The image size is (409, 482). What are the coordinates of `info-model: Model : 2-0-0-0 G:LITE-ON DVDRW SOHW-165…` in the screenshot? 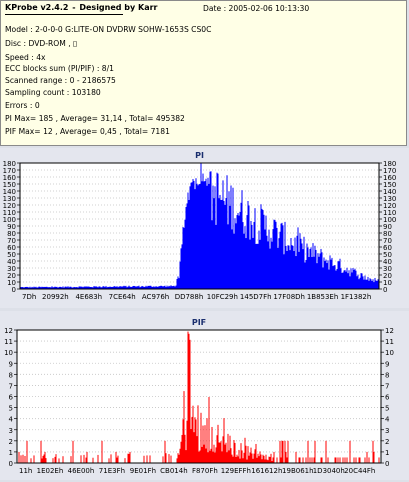 It's located at (108, 29).